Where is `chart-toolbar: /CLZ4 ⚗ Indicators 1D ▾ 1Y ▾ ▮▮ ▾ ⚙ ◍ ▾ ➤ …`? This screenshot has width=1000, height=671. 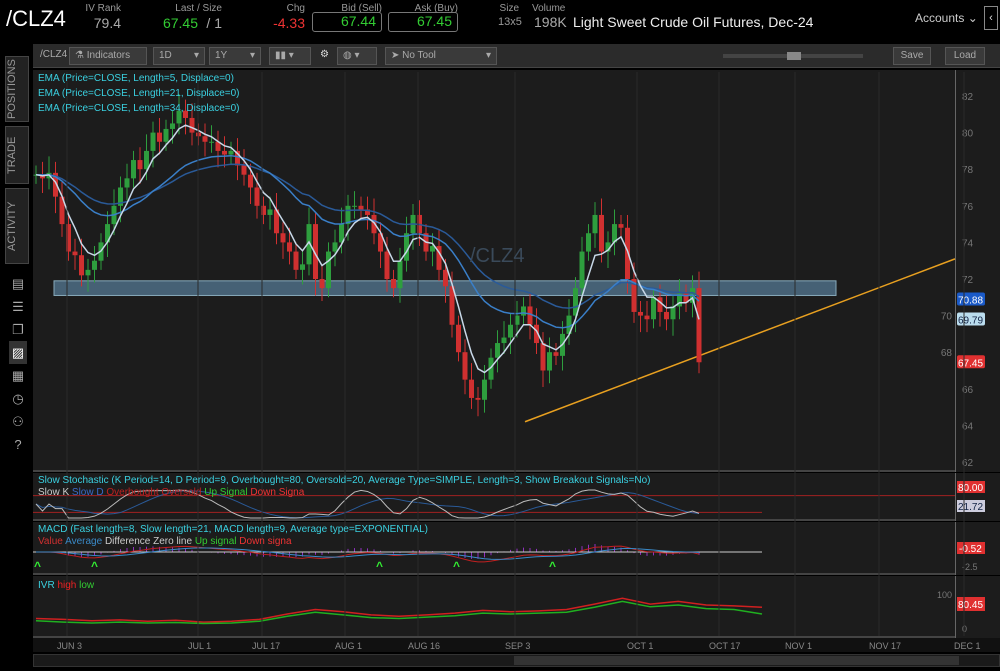 chart-toolbar: /CLZ4 ⚗ Indicators 1D ▾ 1Y ▾ ▮▮ ▾ ⚙ ◍ ▾ ➤ … is located at coordinates (516, 56).